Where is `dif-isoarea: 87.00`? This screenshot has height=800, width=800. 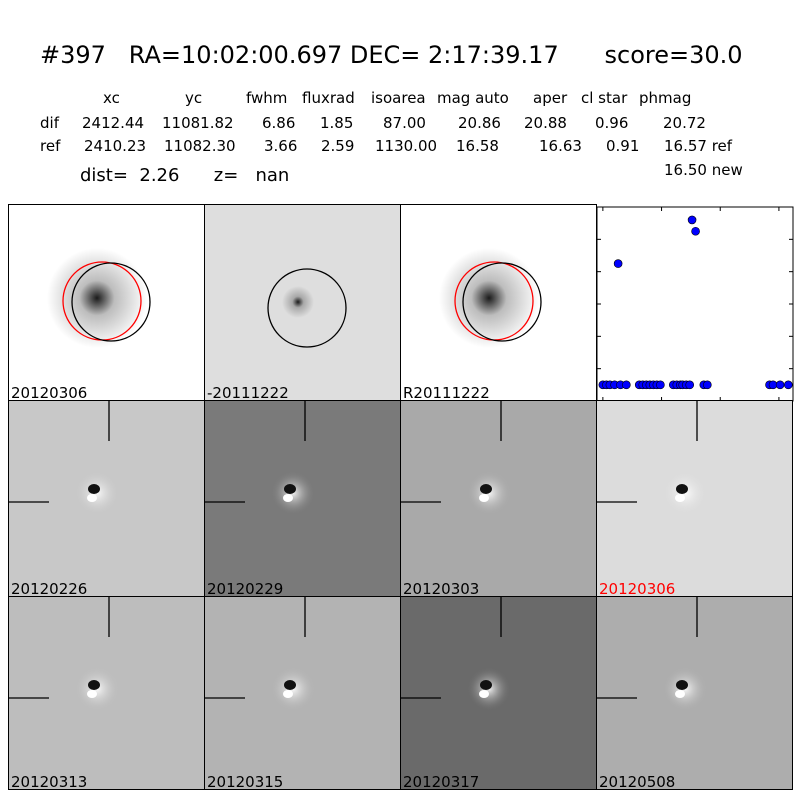 dif-isoarea: 87.00 is located at coordinates (404, 123).